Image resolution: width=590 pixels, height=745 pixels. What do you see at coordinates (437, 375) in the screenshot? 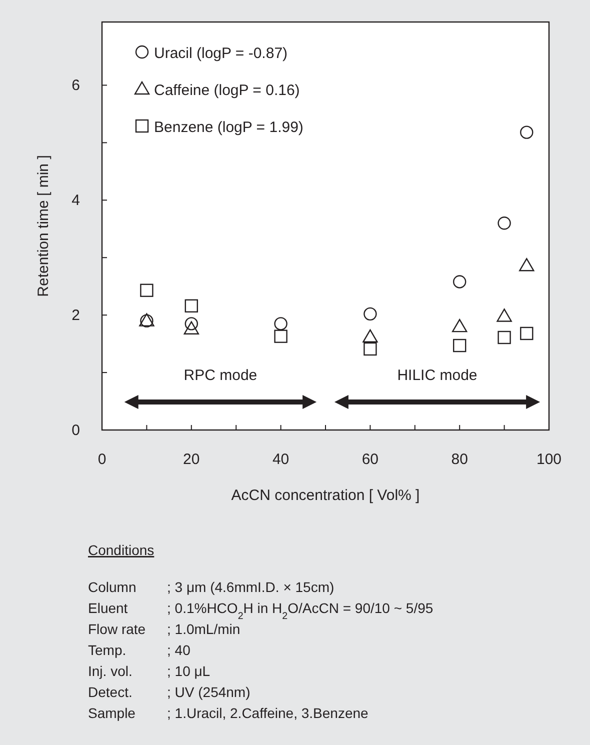
I see `annotation: HILIC mode` at bounding box center [437, 375].